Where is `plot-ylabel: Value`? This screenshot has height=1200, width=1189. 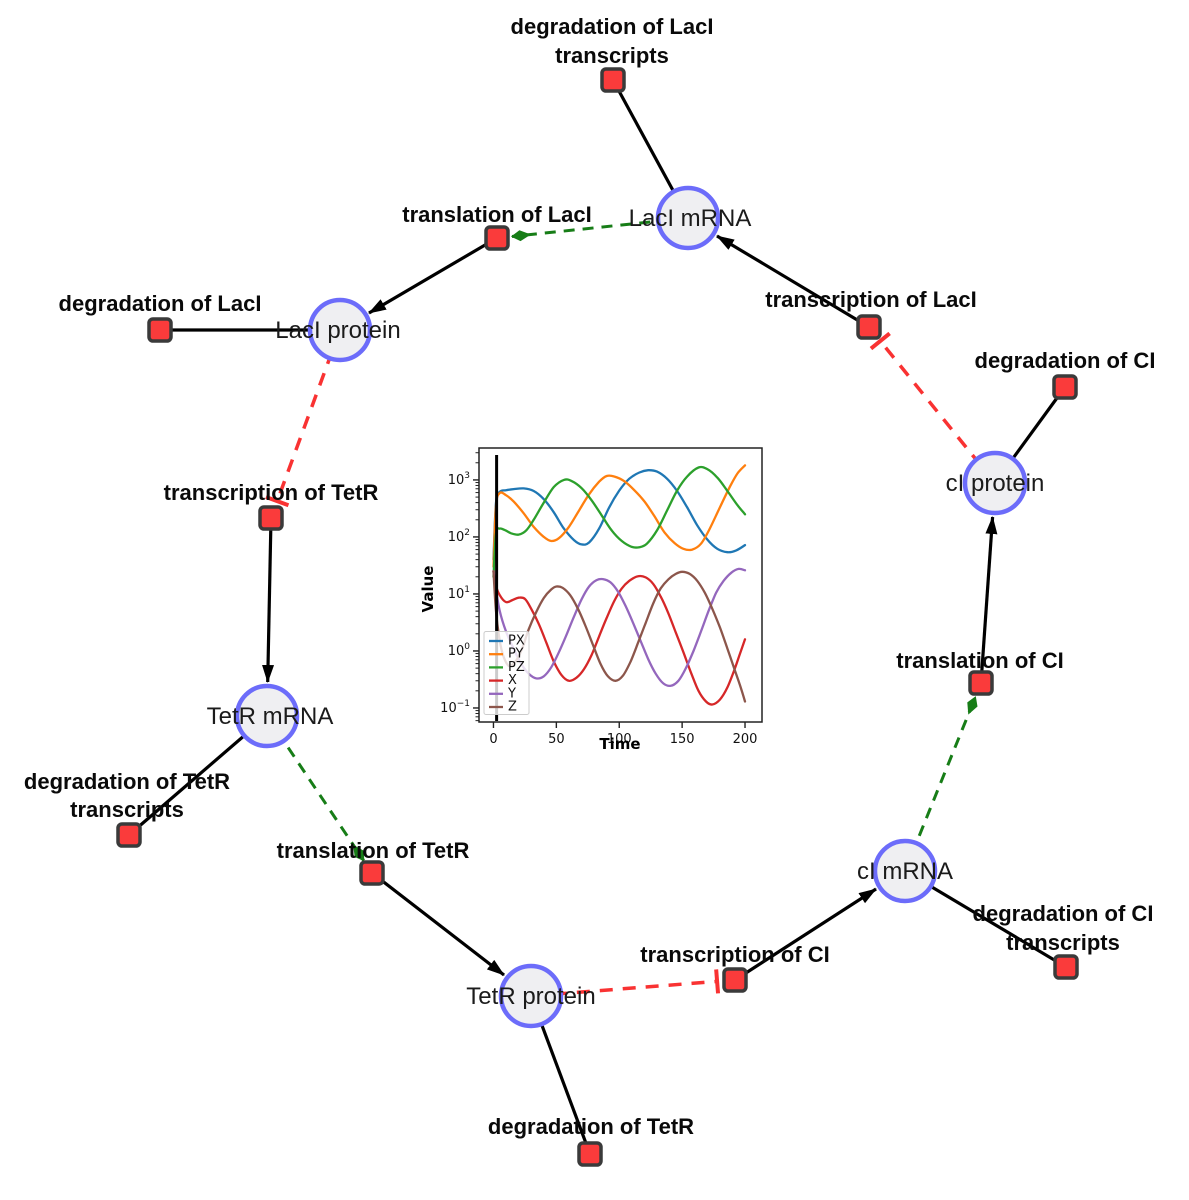 plot-ylabel: Value is located at coordinates (428, 589).